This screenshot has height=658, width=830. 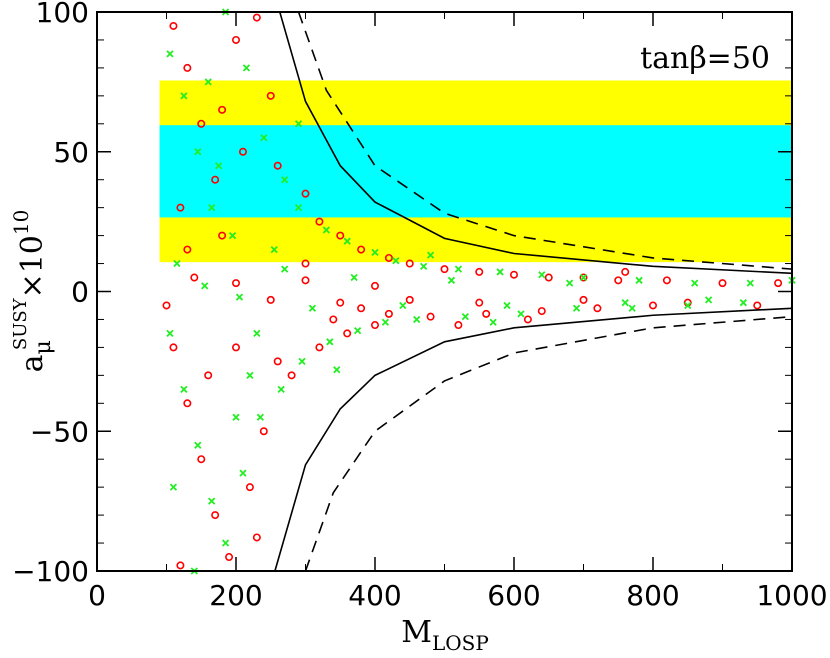 What do you see at coordinates (705, 58) in the screenshot?
I see `annotation: tanβ=50` at bounding box center [705, 58].